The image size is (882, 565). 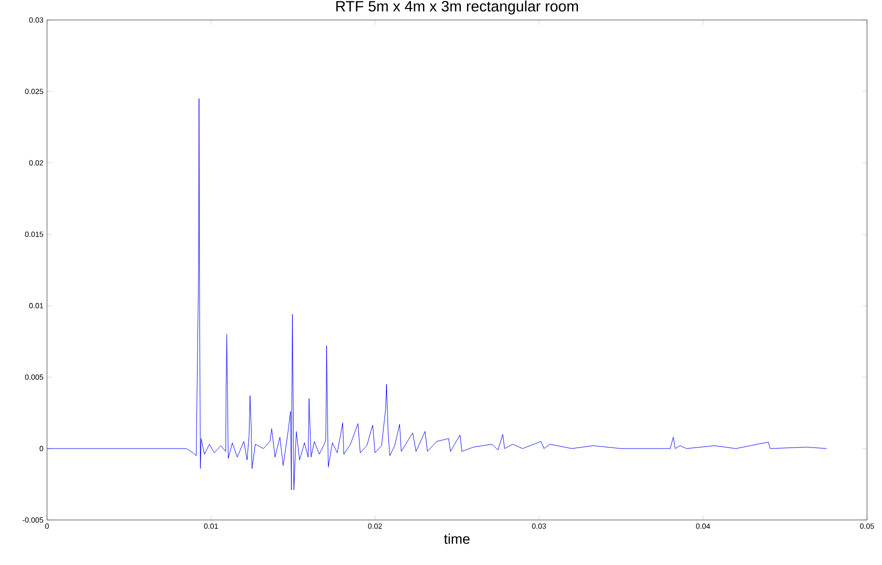 I want to click on x-axis-title: time, so click(x=457, y=539).